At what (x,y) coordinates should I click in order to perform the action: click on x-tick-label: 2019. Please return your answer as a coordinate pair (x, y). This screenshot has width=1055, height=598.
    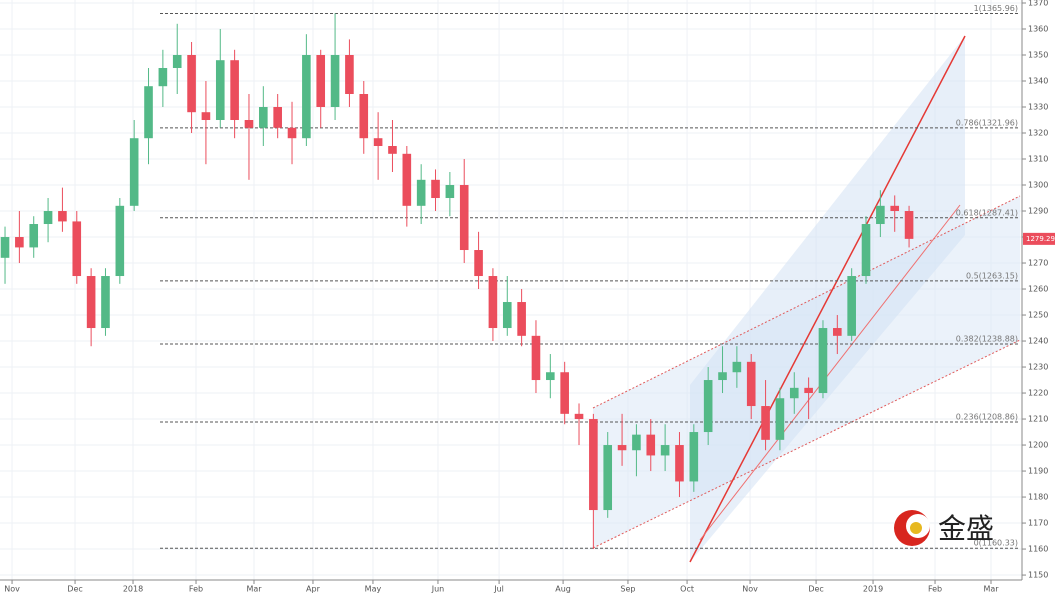
    Looking at the image, I should click on (873, 589).